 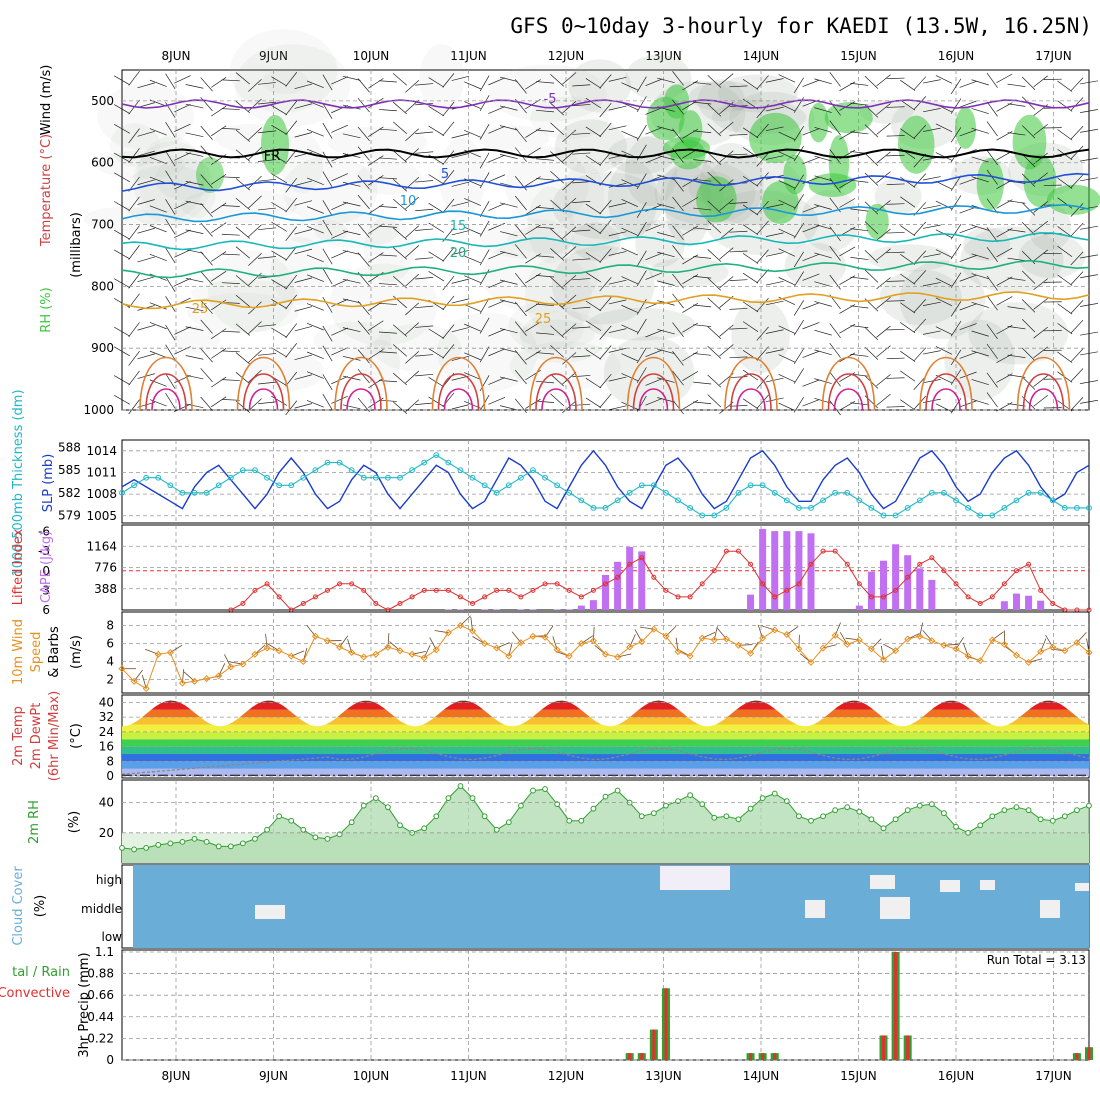 What do you see at coordinates (104, 952) in the screenshot?
I see `precip-tick: 1.1` at bounding box center [104, 952].